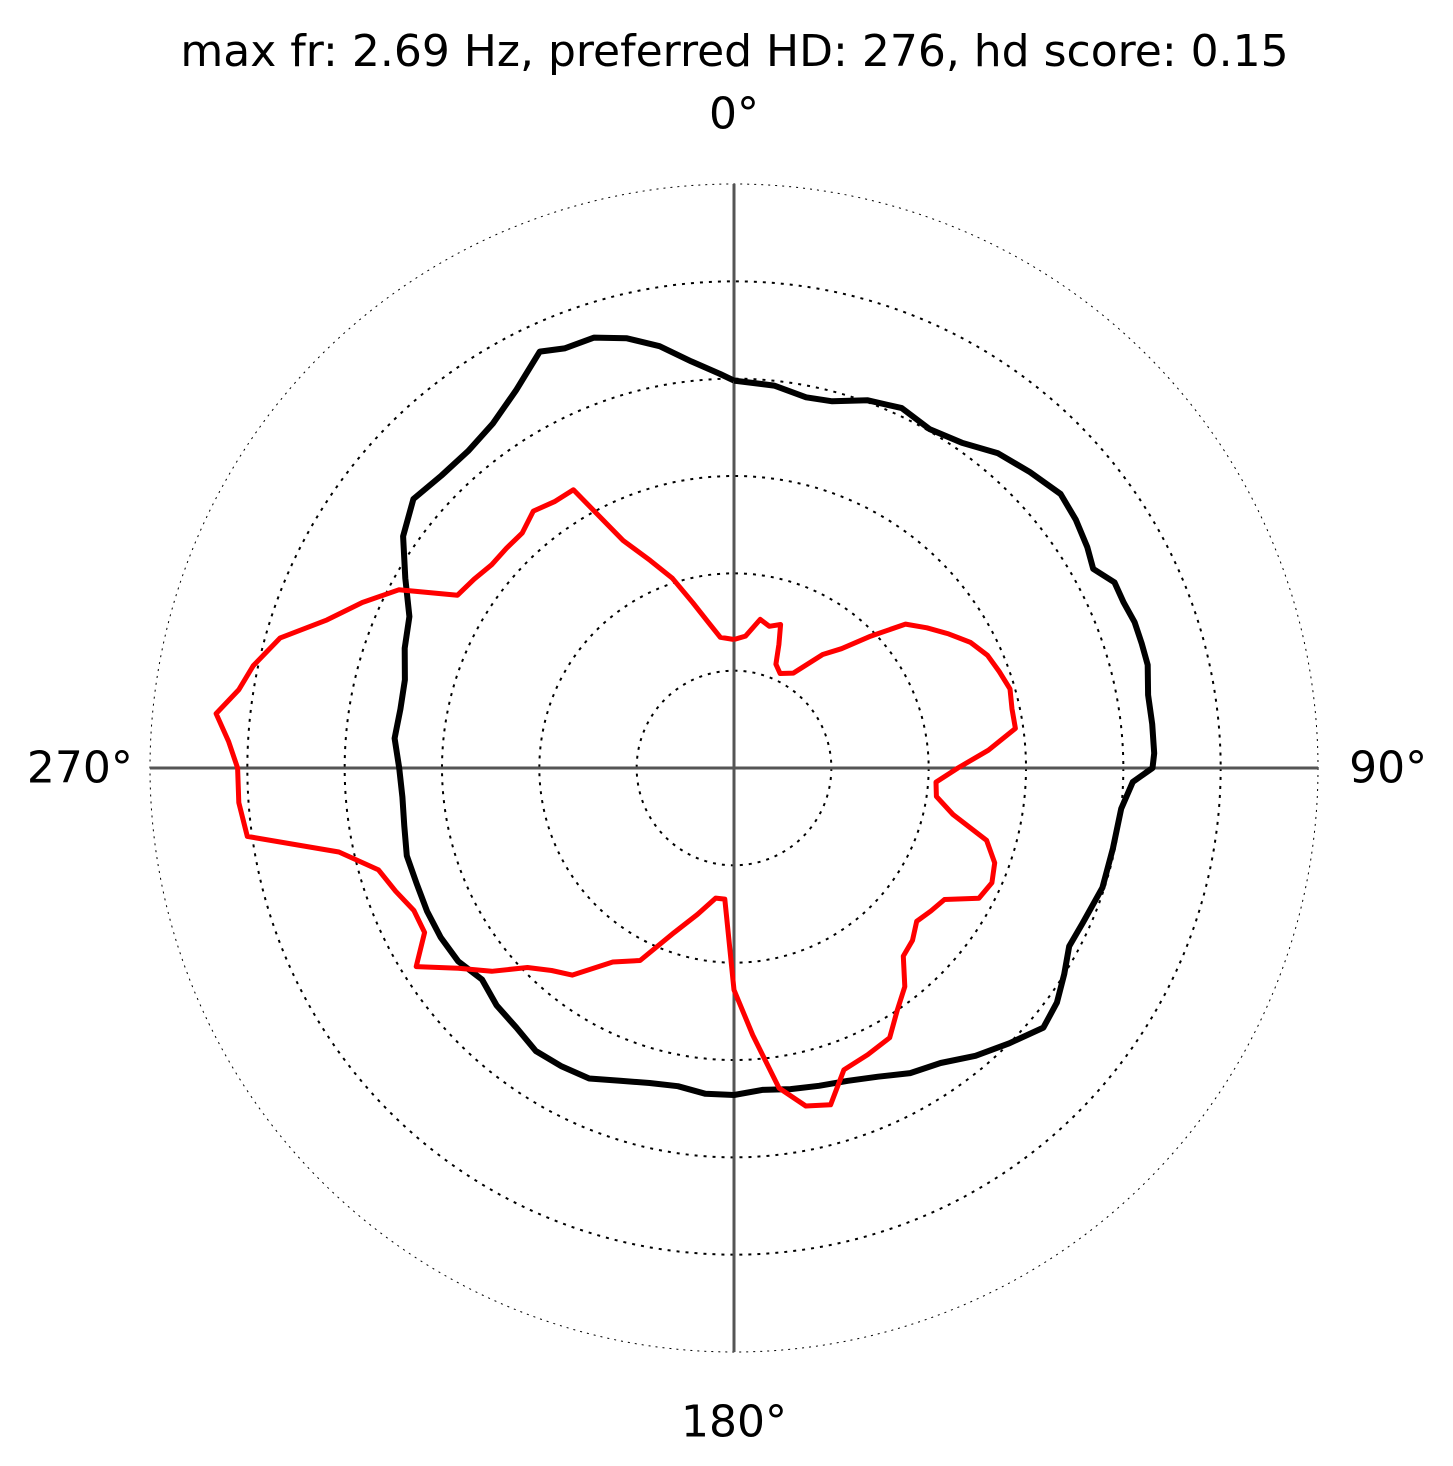 This screenshot has height=1466, width=1453. What do you see at coordinates (734, 113) in the screenshot?
I see `angle-label-0: 0°` at bounding box center [734, 113].